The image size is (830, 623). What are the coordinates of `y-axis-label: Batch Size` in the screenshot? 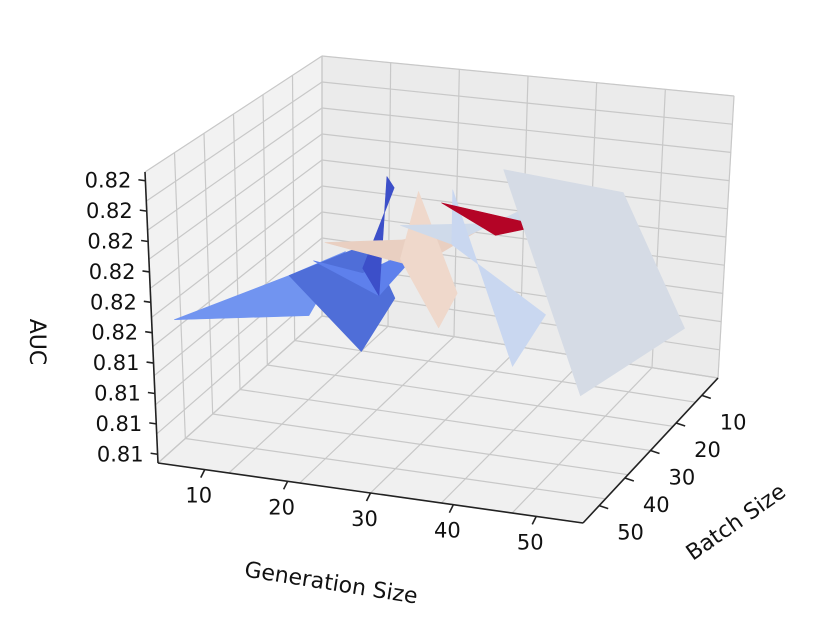 It's located at (736, 522).